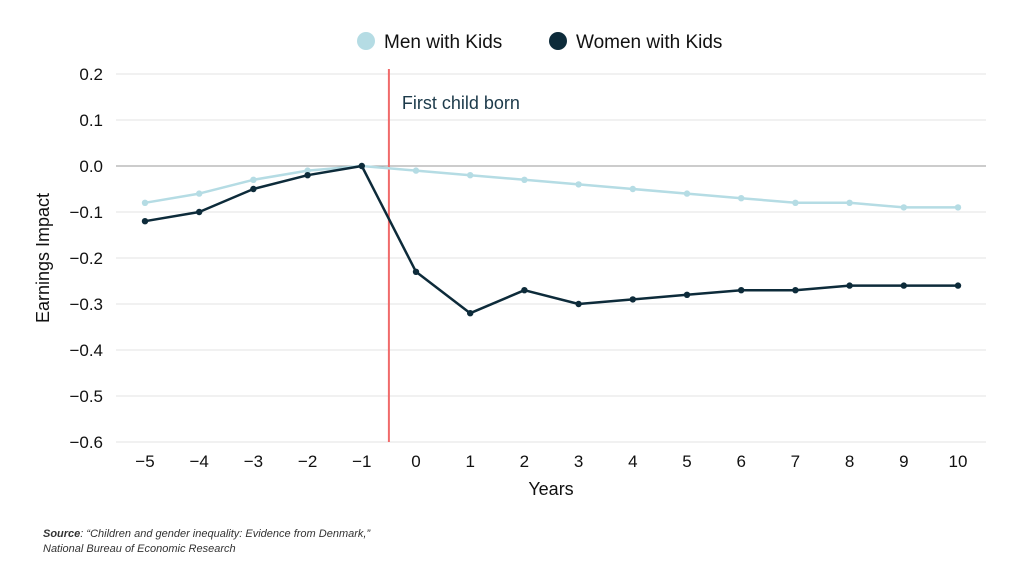  What do you see at coordinates (86, 396) in the screenshot?
I see `y-tick-label: −0.5` at bounding box center [86, 396].